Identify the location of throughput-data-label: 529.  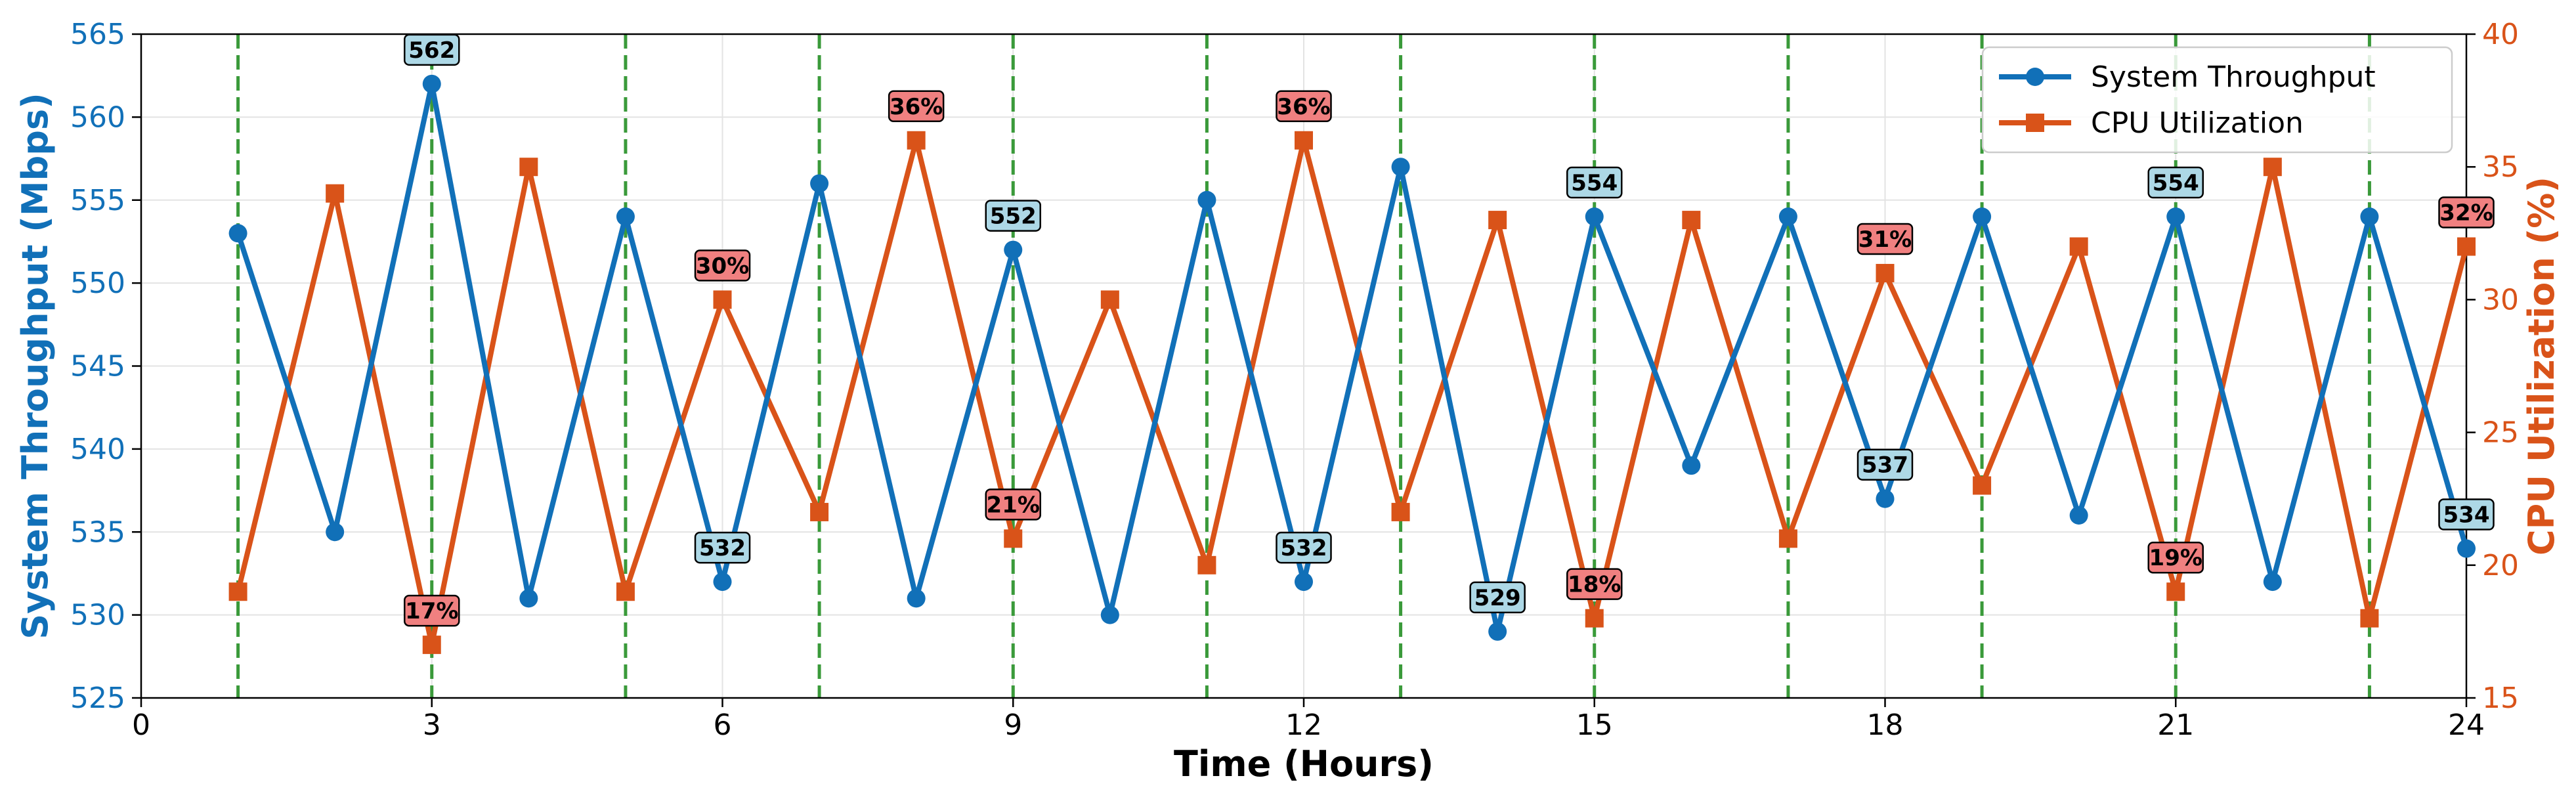
(1497, 597).